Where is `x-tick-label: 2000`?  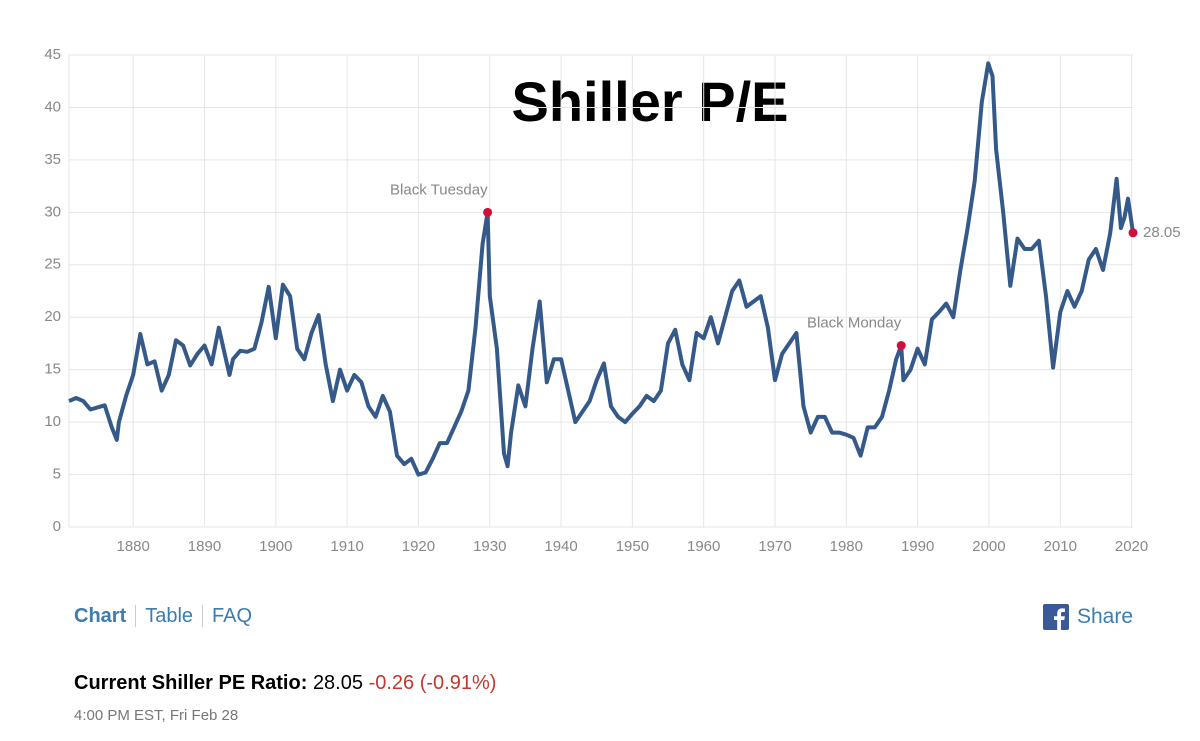
x-tick-label: 2000 is located at coordinates (988, 546).